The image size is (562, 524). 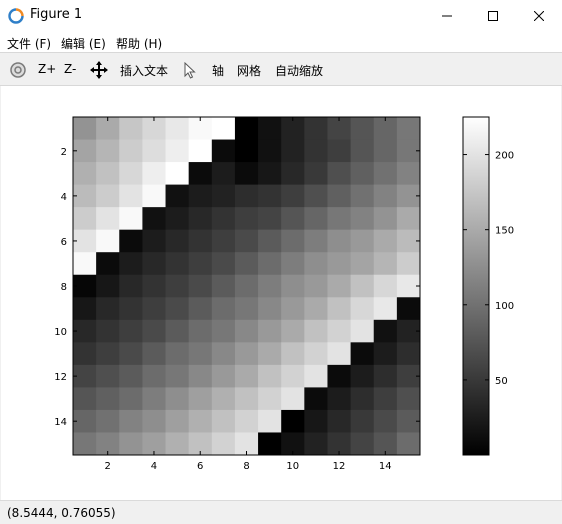 What do you see at coordinates (249, 71) in the screenshot?
I see `grid-button: 网格` at bounding box center [249, 71].